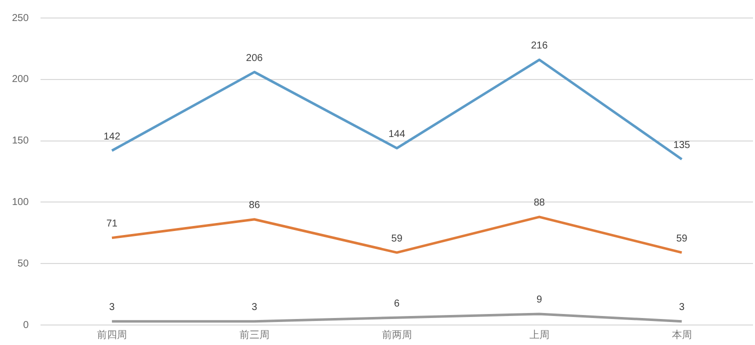 This screenshot has height=345, width=755. What do you see at coordinates (111, 334) in the screenshot?
I see `x-tick-label: 前四周` at bounding box center [111, 334].